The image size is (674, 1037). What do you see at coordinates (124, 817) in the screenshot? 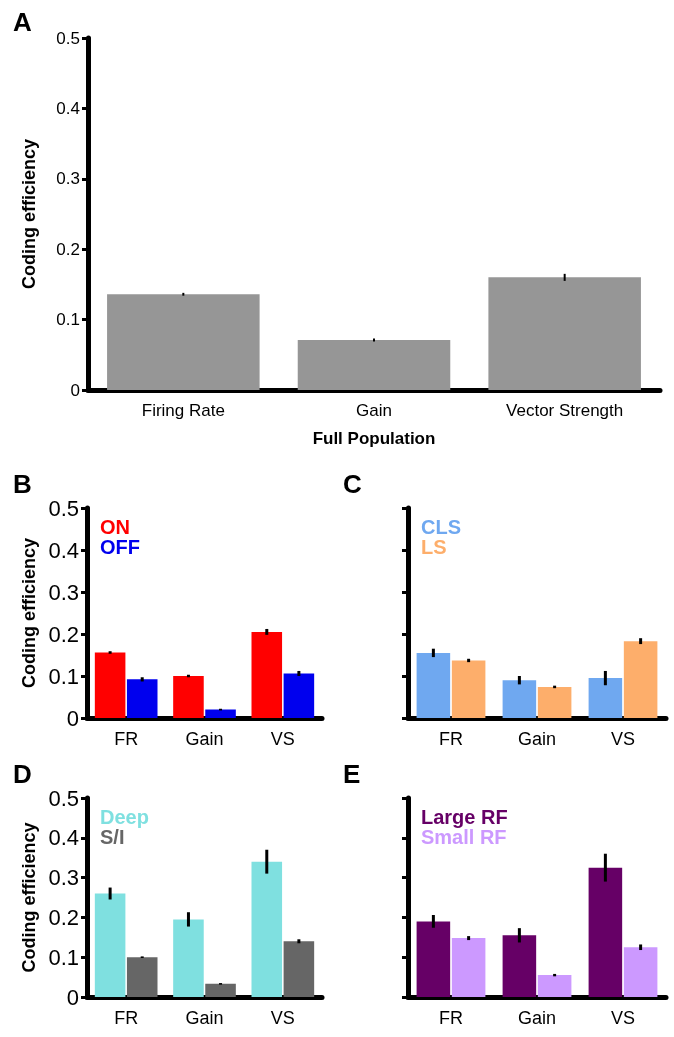
I see `text: Deep` at bounding box center [124, 817].